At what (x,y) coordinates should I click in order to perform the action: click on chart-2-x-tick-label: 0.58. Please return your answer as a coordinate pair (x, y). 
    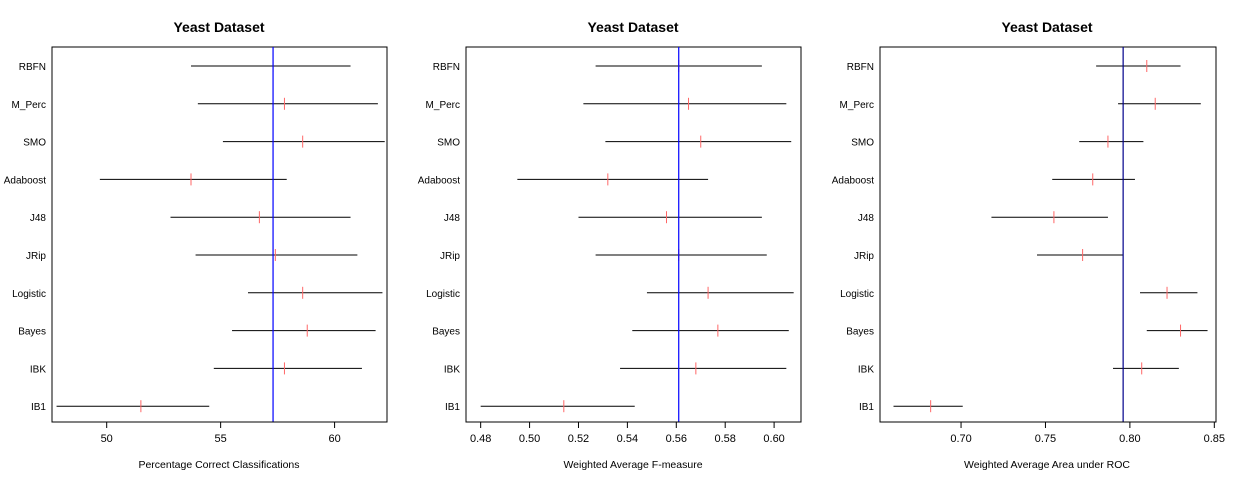
    Looking at the image, I should click on (724, 439).